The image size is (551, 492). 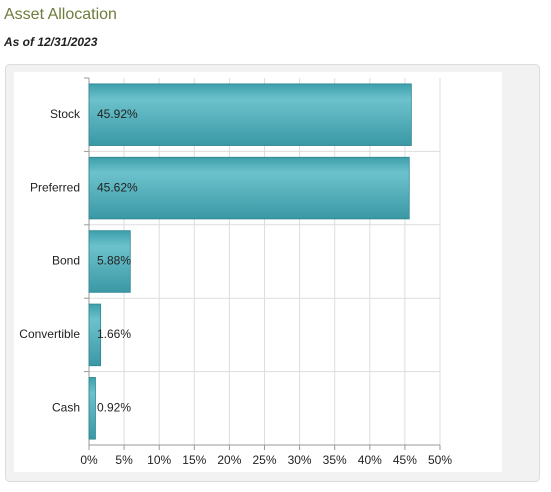 What do you see at coordinates (50, 42) in the screenshot?
I see `chart-subtitle: As of 12/31/2023` at bounding box center [50, 42].